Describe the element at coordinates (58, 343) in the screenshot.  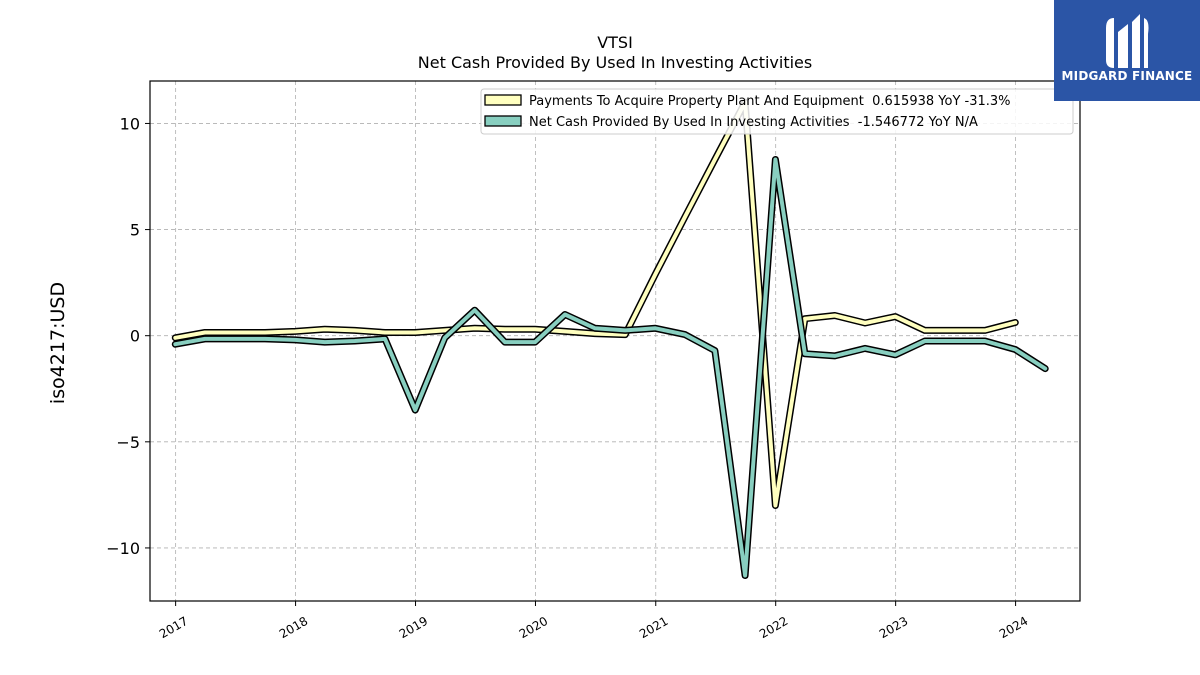
I see `y-axis-label: iso4217:USD` at that location.